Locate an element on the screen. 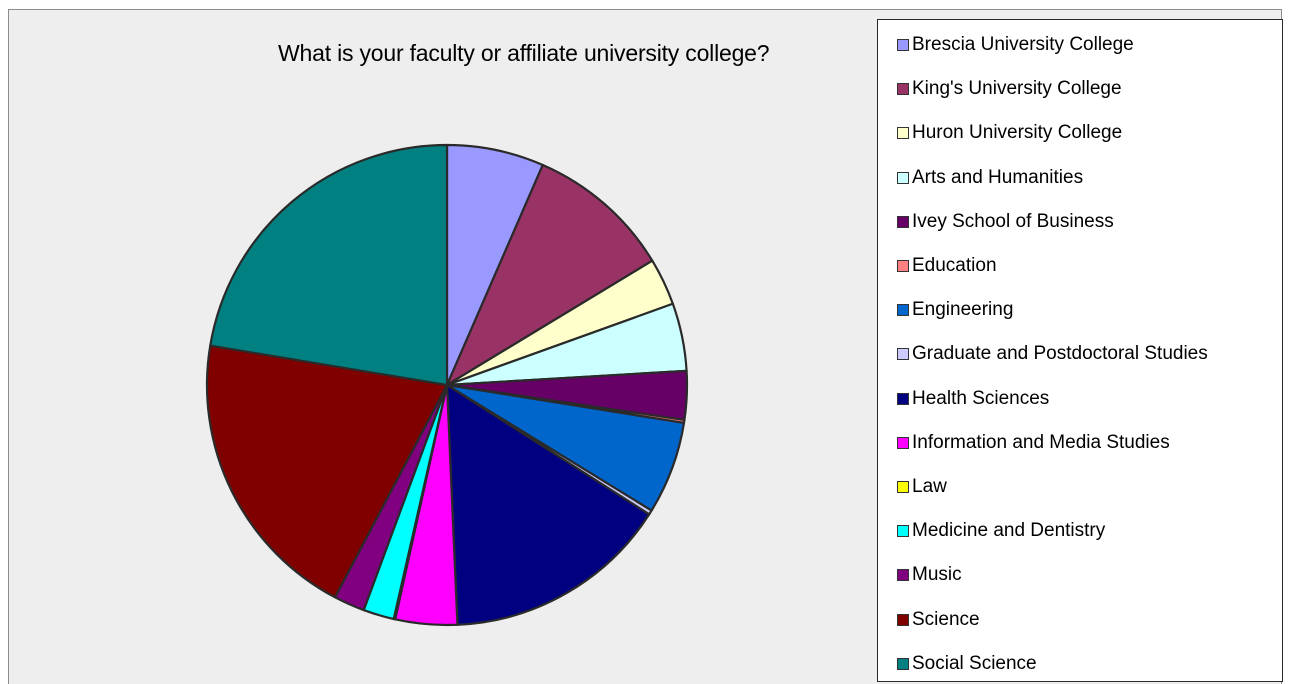 The height and width of the screenshot is (684, 1289). legend-label: Brescia University College is located at coordinates (1023, 44).